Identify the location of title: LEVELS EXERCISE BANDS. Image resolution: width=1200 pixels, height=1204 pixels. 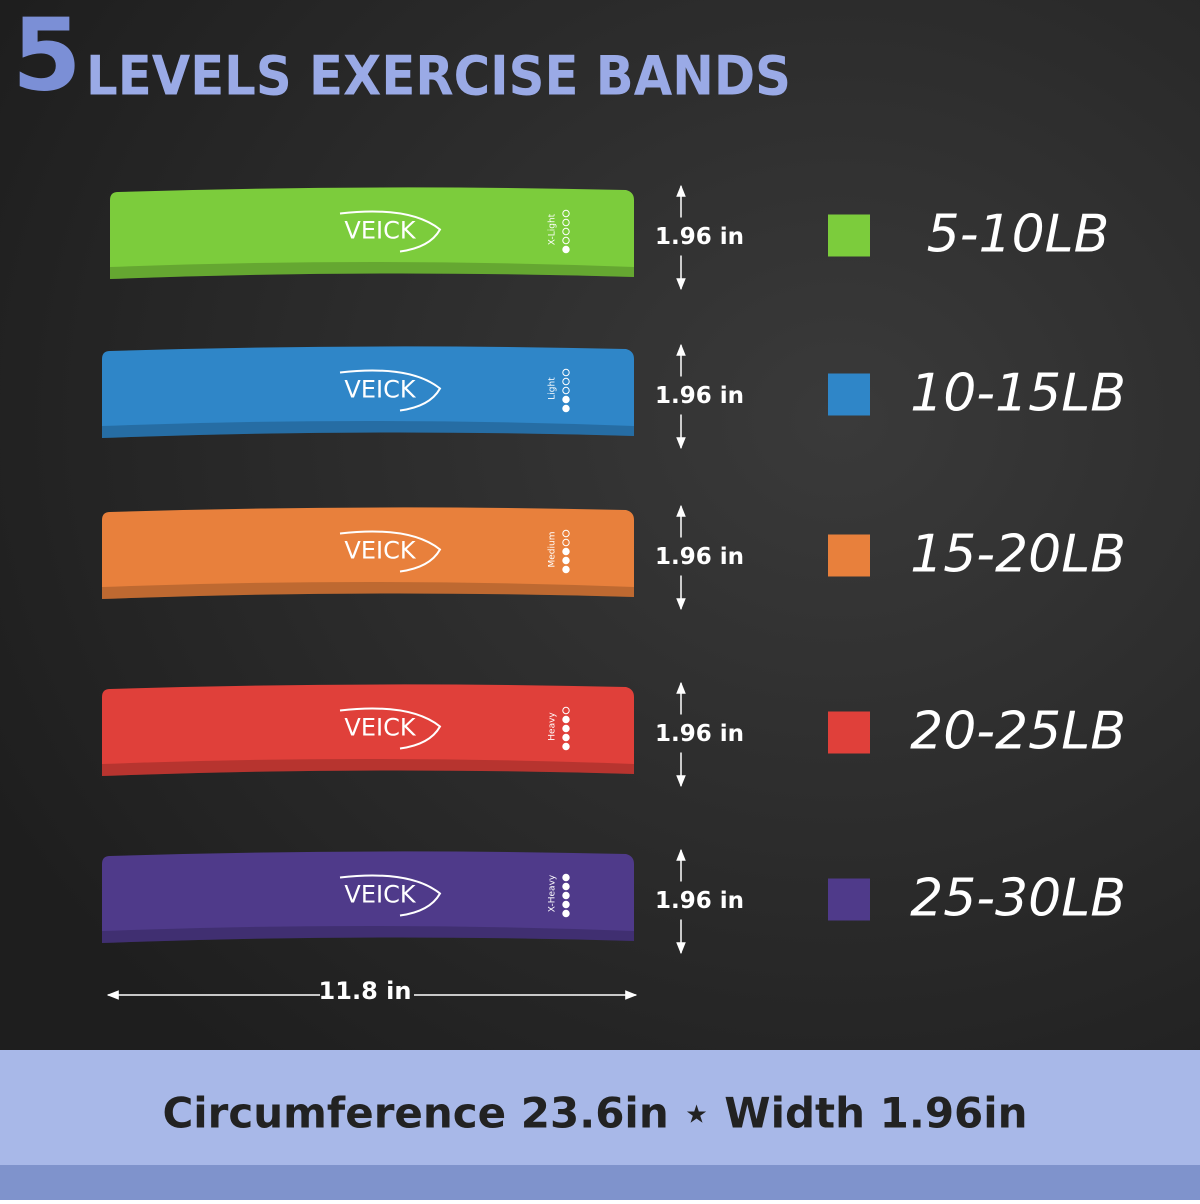
(438, 76).